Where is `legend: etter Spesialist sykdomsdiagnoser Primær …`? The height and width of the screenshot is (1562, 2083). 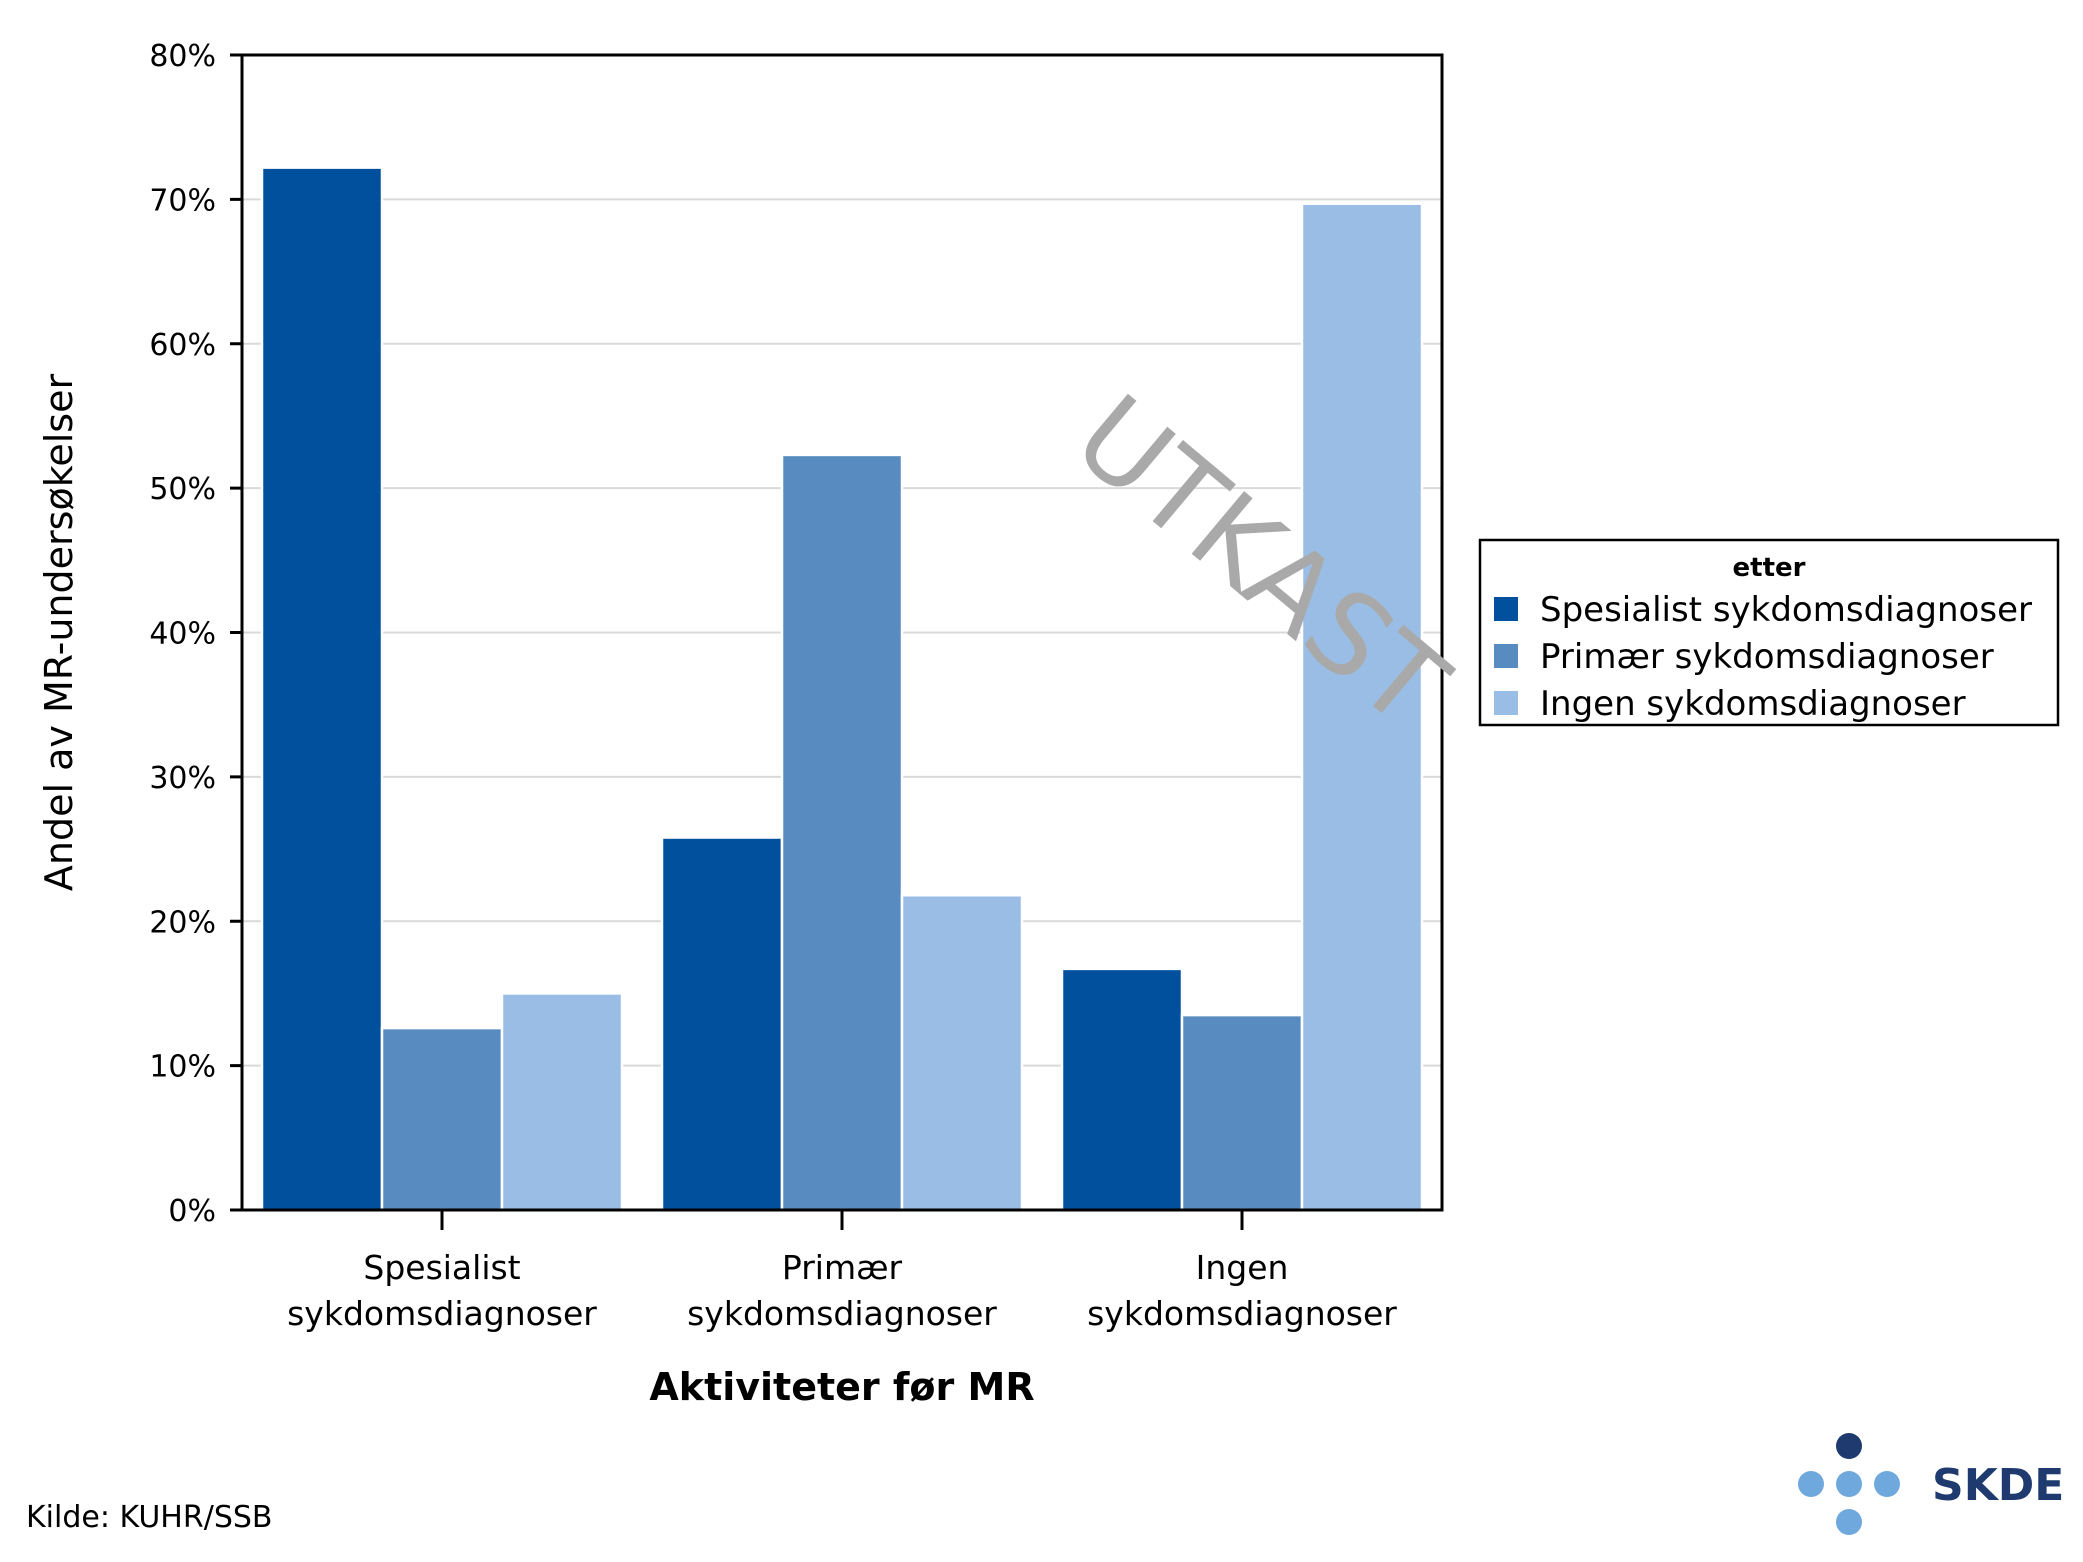
legend: etter Spesialist sykdomsdiagnoser Primær … is located at coordinates (1769, 632).